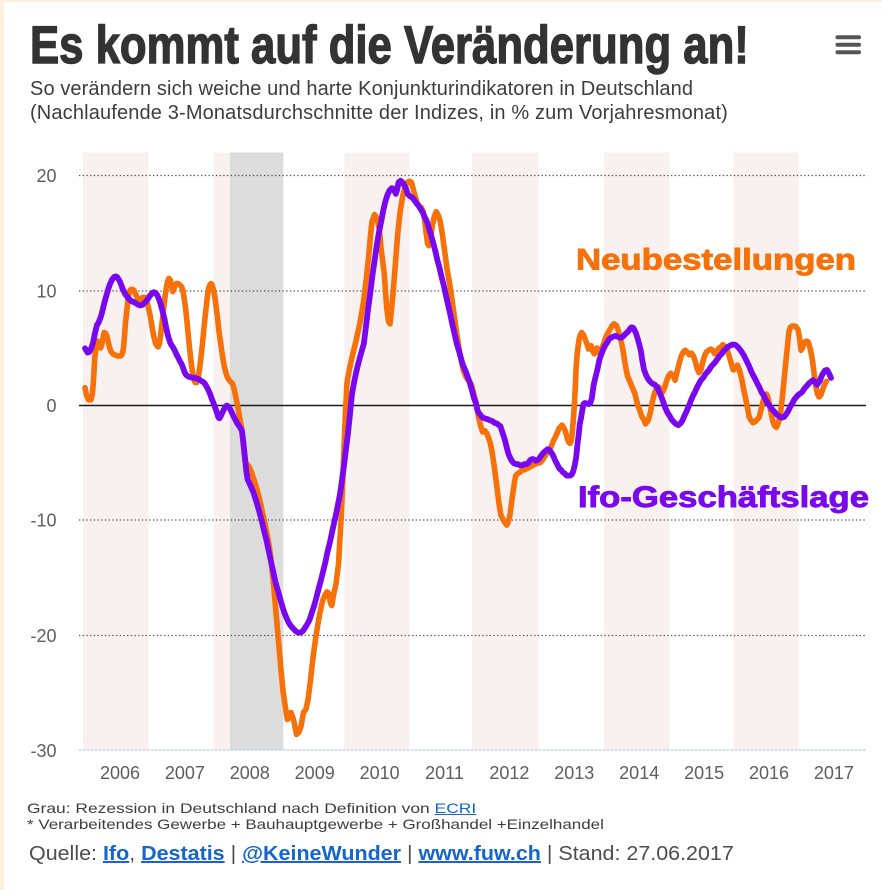  What do you see at coordinates (834, 773) in the screenshot?
I see `svg-text: 2017` at bounding box center [834, 773].